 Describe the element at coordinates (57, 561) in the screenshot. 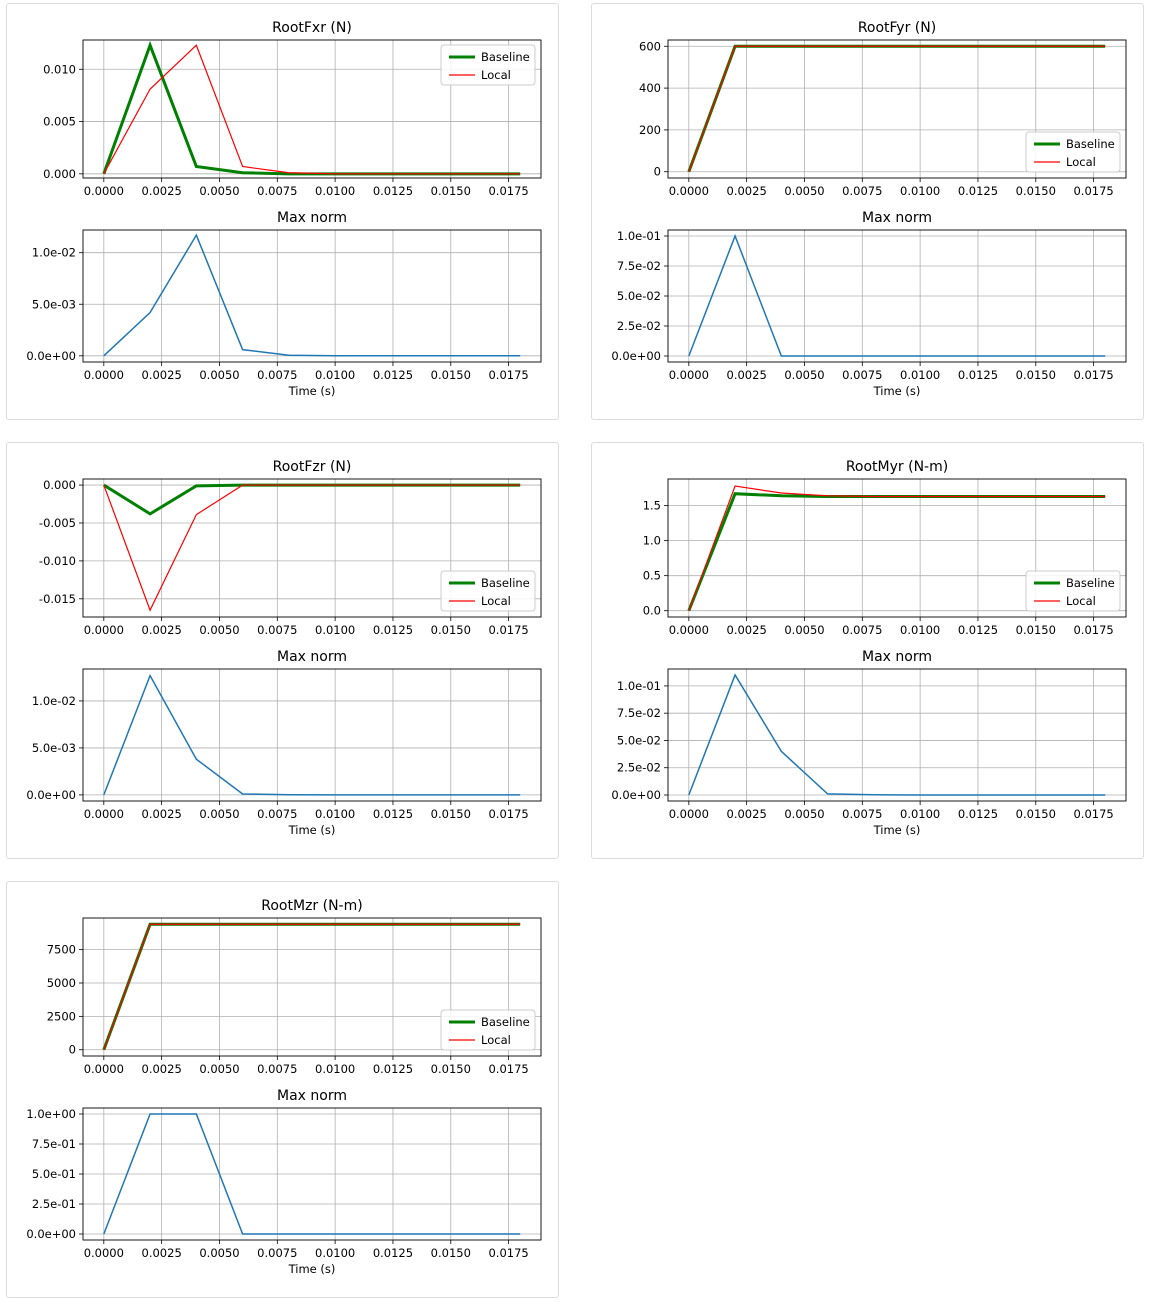

I see `value-plot-ytick-label: -0.010` at that location.